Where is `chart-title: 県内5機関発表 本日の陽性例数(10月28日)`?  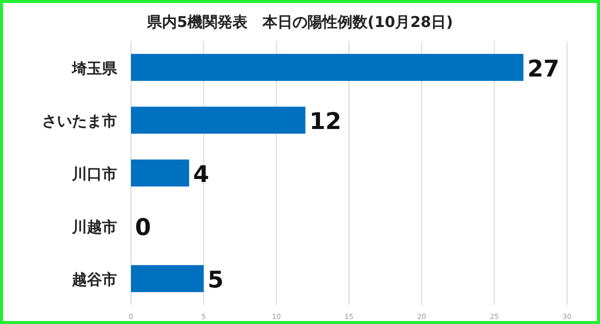 chart-title: 県内5機関発表 本日の陽性例数(10月28日) is located at coordinates (299, 22).